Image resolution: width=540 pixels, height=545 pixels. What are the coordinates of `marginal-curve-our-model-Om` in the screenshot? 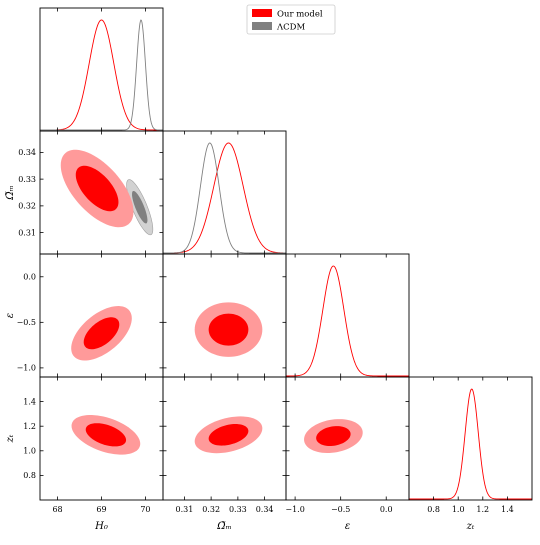 It's located at (224, 198).